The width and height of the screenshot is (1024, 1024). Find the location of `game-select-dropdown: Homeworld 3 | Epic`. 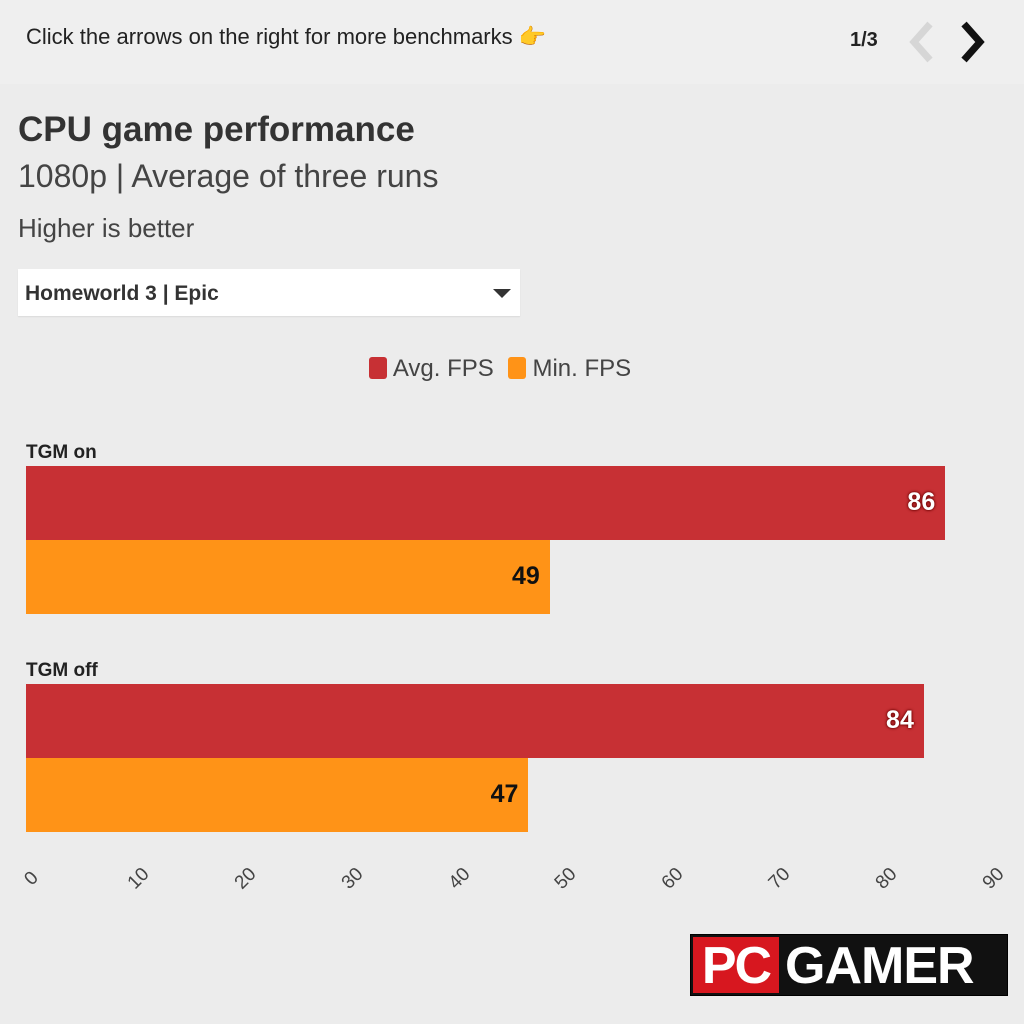

game-select-dropdown: Homeworld 3 | Epic is located at coordinates (269, 292).